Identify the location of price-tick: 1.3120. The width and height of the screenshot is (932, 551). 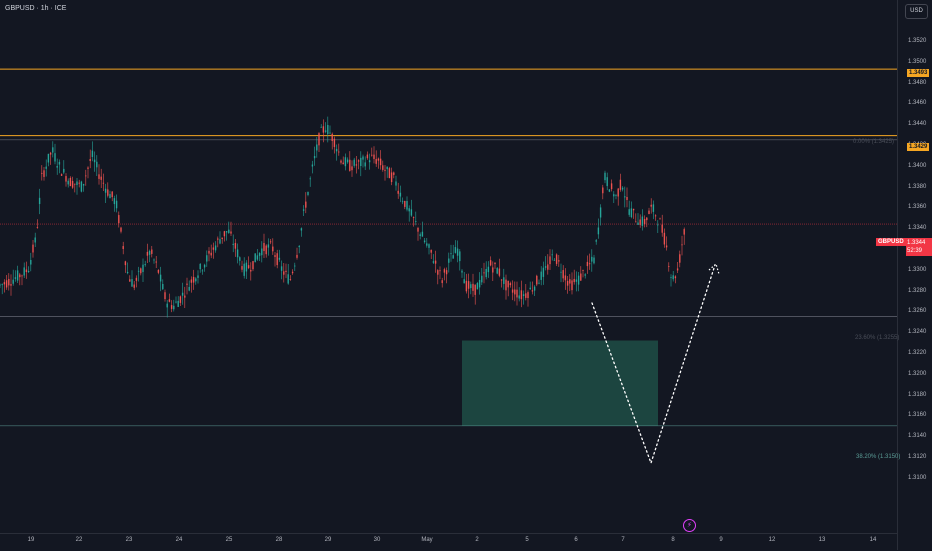
(917, 457).